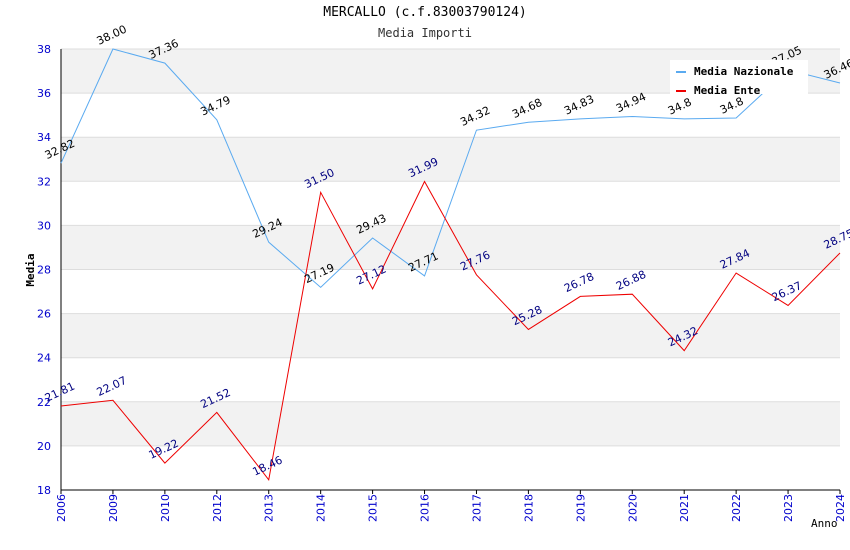 Image resolution: width=850 pixels, height=550 pixels. What do you see at coordinates (528, 508) in the screenshot?
I see `x-tick-label: 2018` at bounding box center [528, 508].